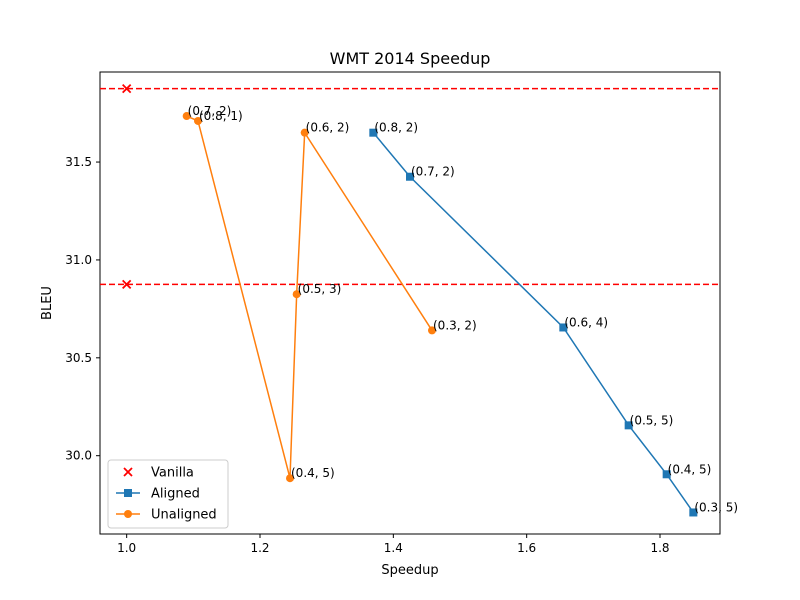 The image size is (800, 600). I want to click on legend-label: Vanilla, so click(172, 473).